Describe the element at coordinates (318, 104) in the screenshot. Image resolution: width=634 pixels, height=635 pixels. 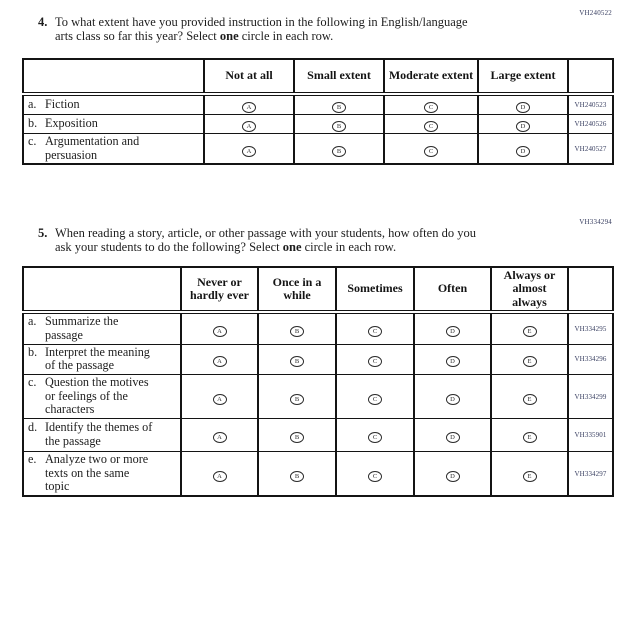
I see `q4-row-fiction: a. Fiction A B C D VH240523` at that location.